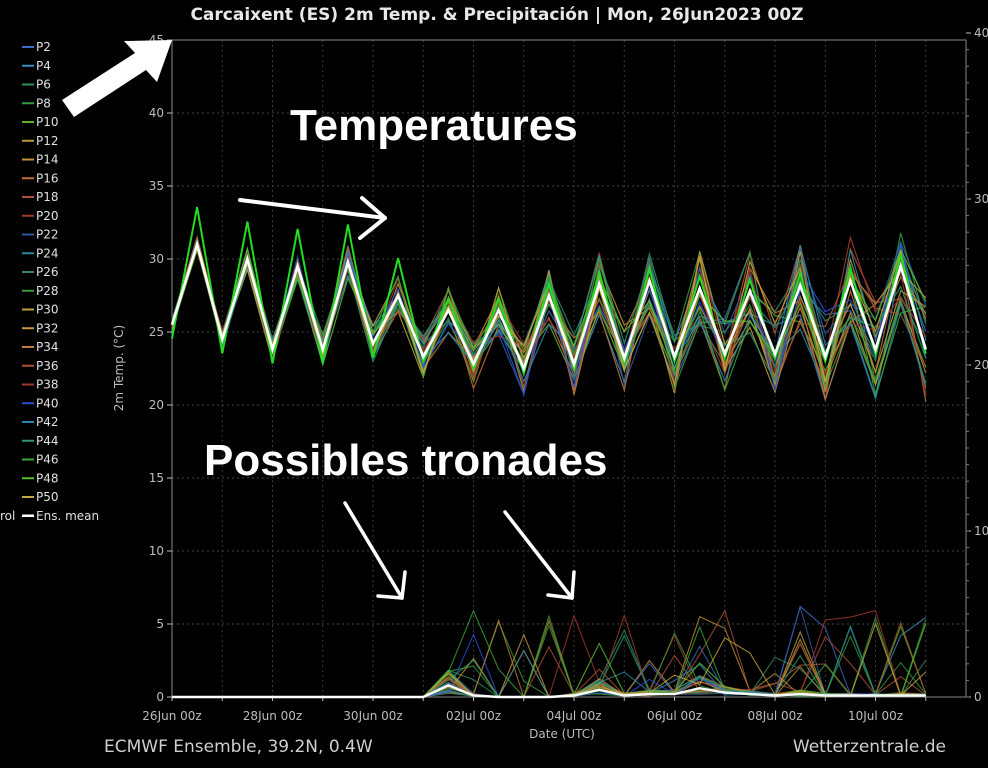 Image resolution: width=988 pixels, height=768 pixels. Describe the element at coordinates (47, 216) in the screenshot. I see `legend-entry-P20: P20` at that location.